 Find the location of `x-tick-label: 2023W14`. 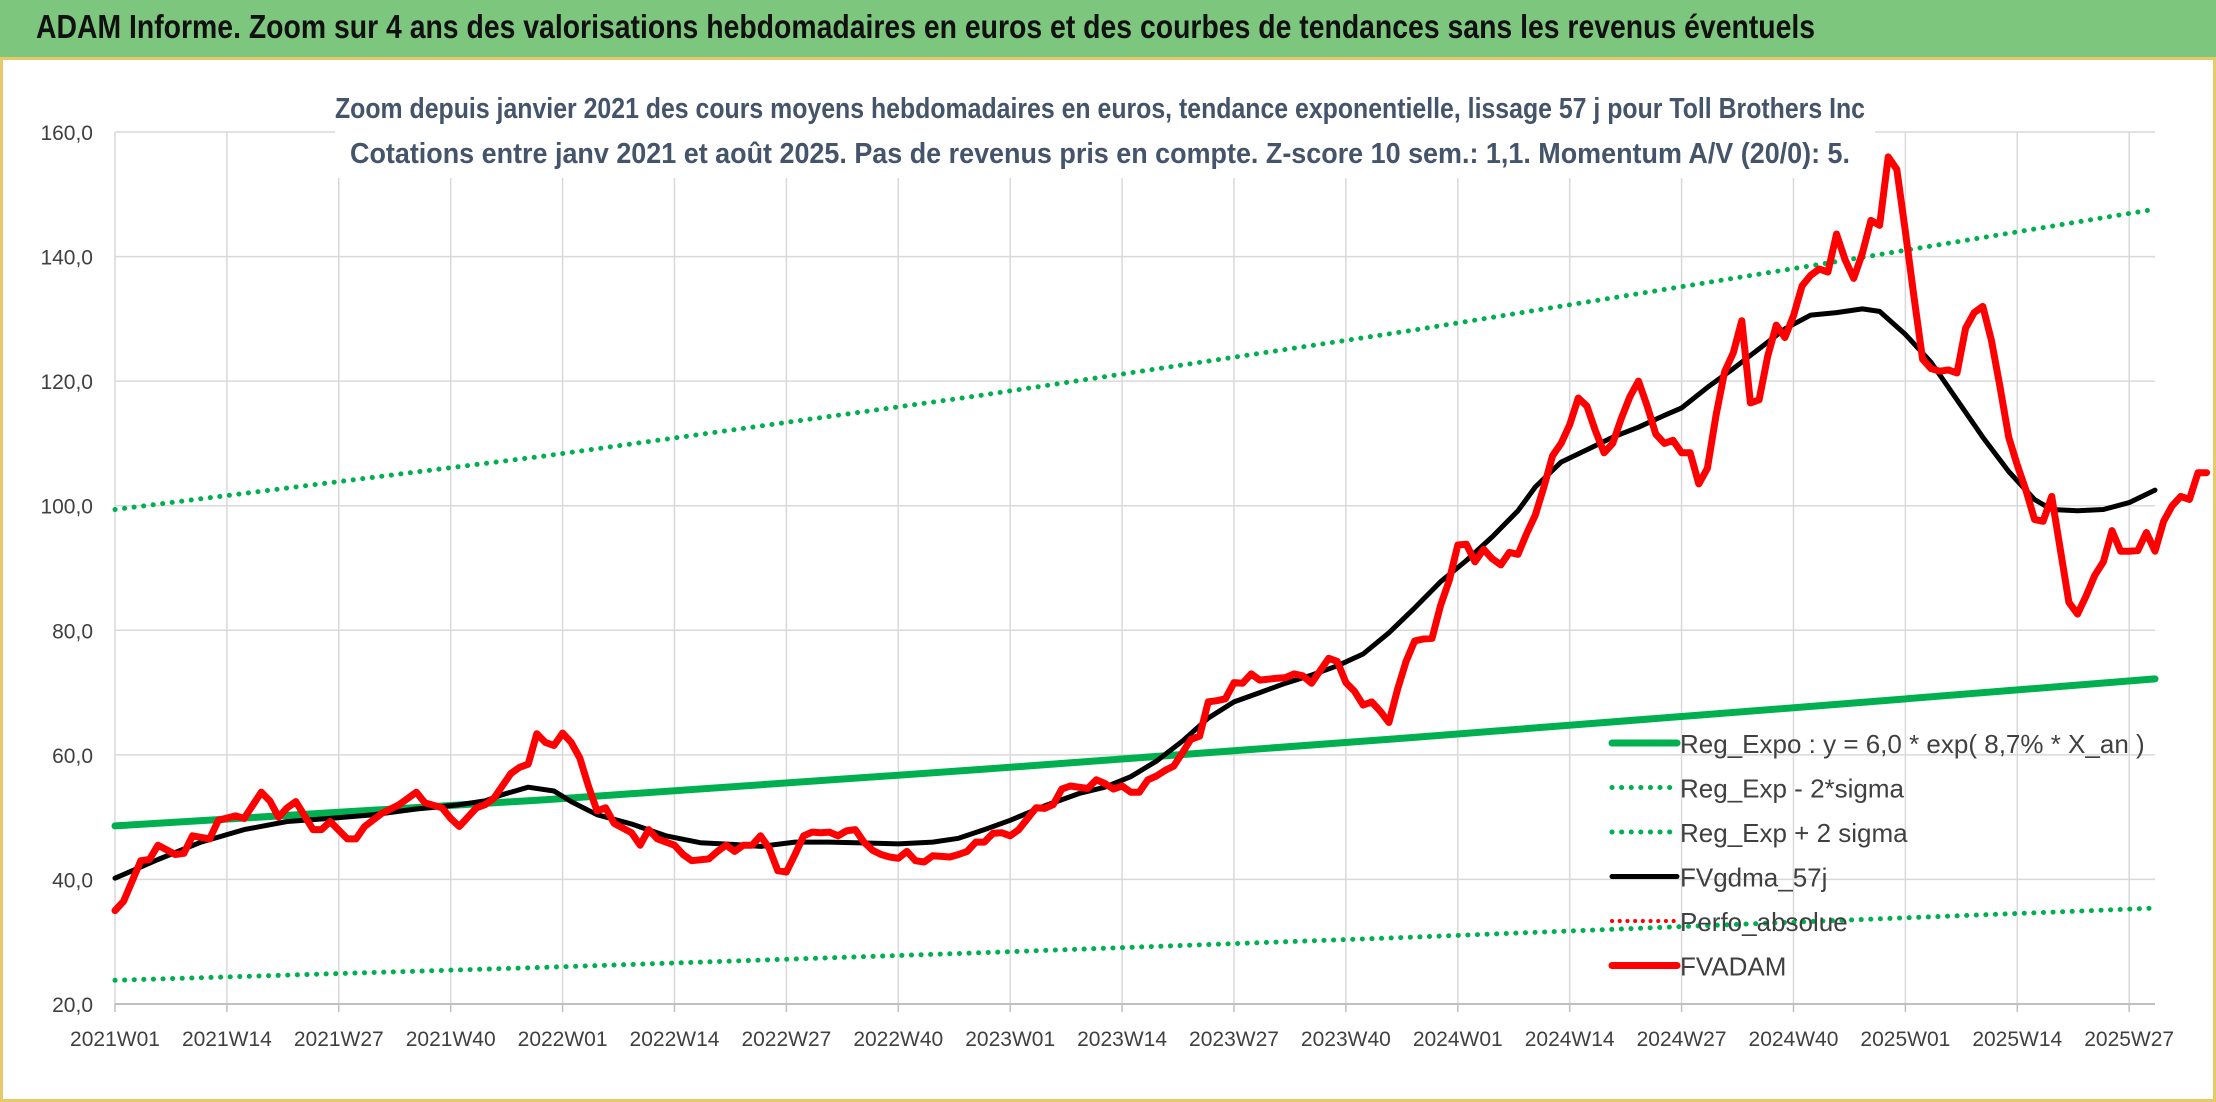

x-tick-label: 2023W14 is located at coordinates (1122, 1039).